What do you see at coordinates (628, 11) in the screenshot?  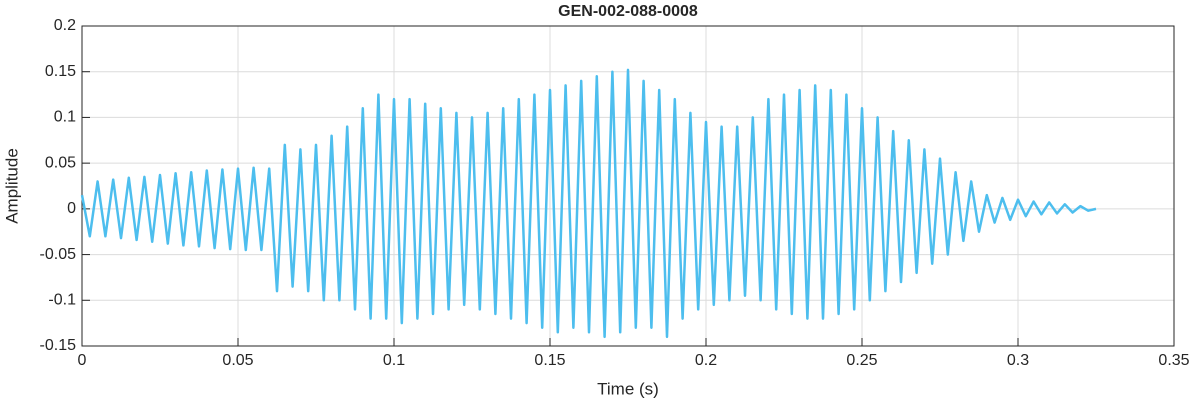 I see `chart-title: GEN-002-088-0008` at bounding box center [628, 11].